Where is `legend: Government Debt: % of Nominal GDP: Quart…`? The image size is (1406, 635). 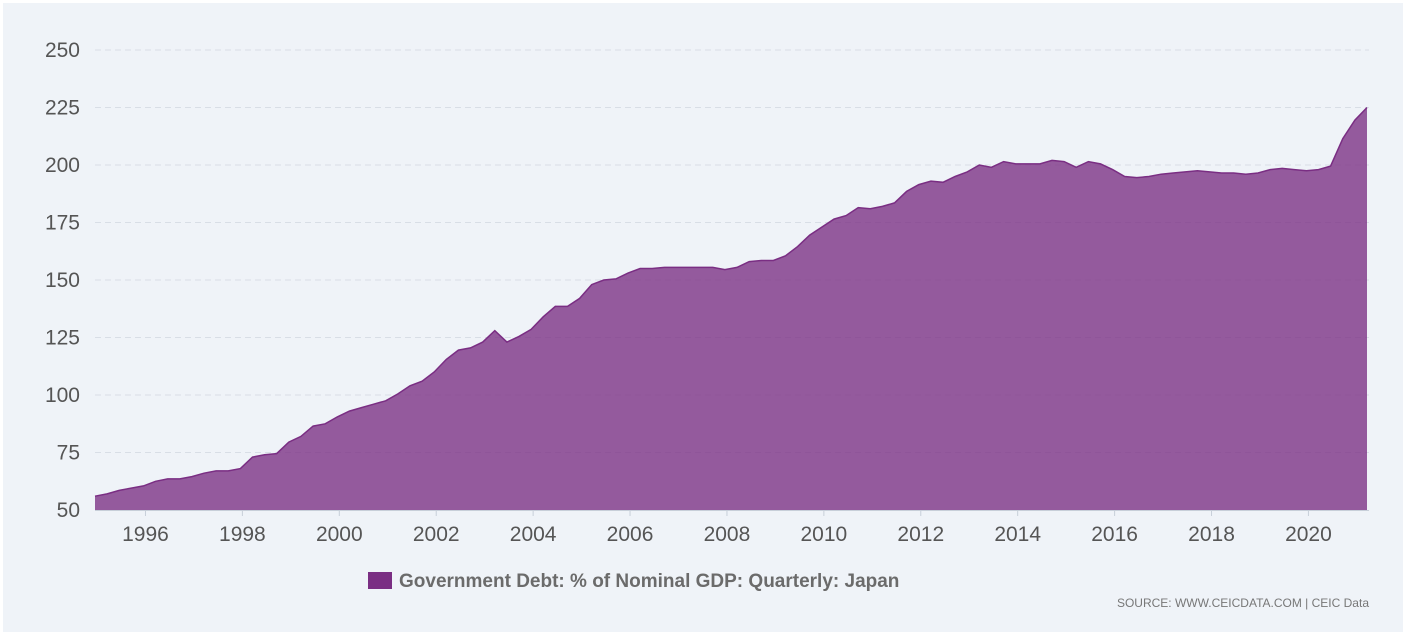
legend: Government Debt: % of Nominal GDP: Quart… is located at coordinates (633, 581).